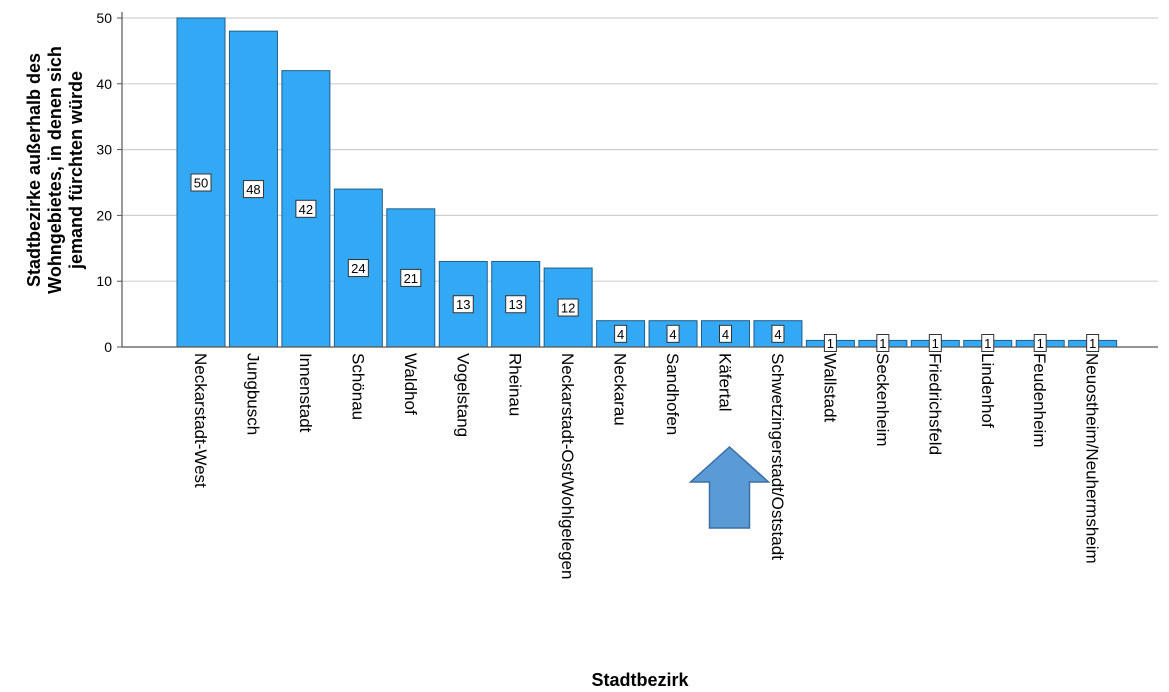 This screenshot has width=1169, height=692. I want to click on category-label: Friedrichsfeld, so click(934, 404).